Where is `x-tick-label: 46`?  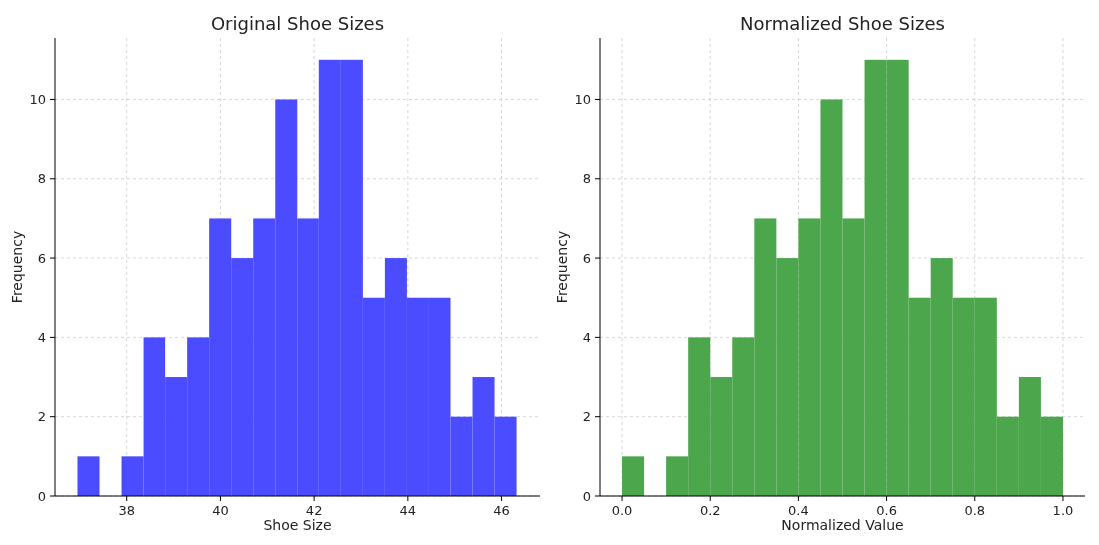 x-tick-label: 46 is located at coordinates (501, 510).